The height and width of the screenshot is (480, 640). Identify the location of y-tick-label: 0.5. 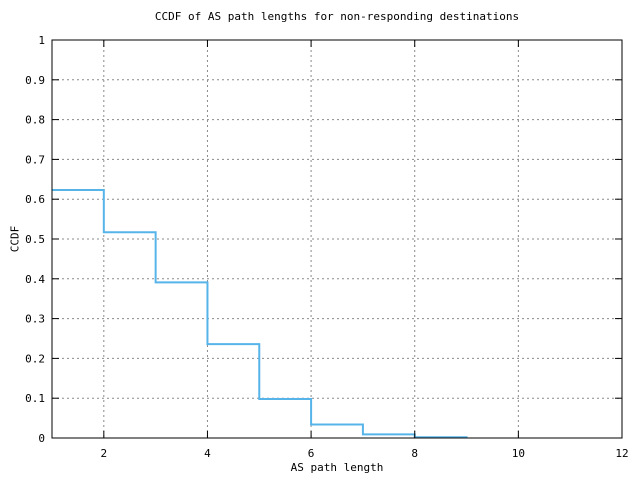
(35, 239).